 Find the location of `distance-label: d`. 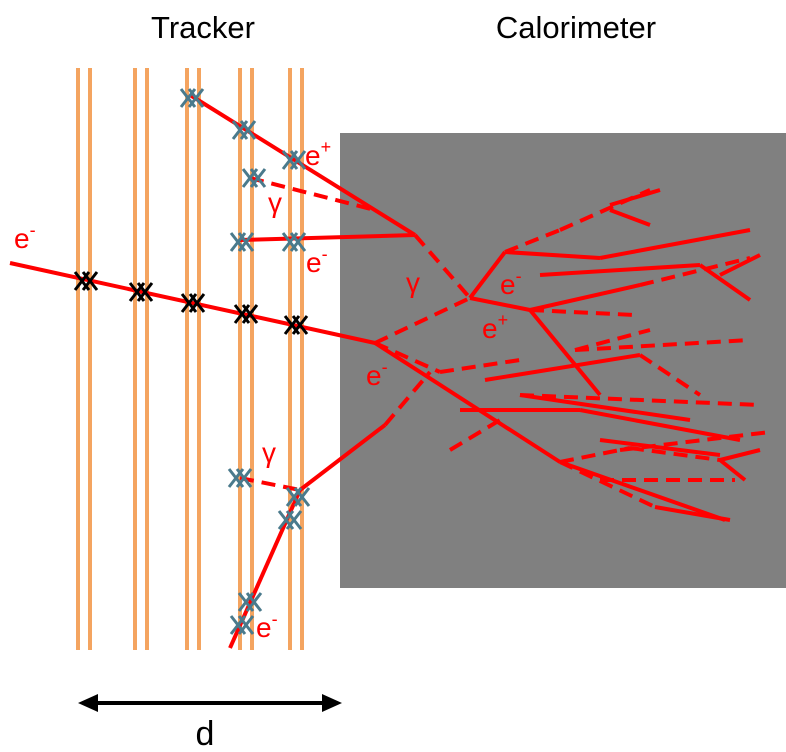

distance-label: d is located at coordinates (205, 733).